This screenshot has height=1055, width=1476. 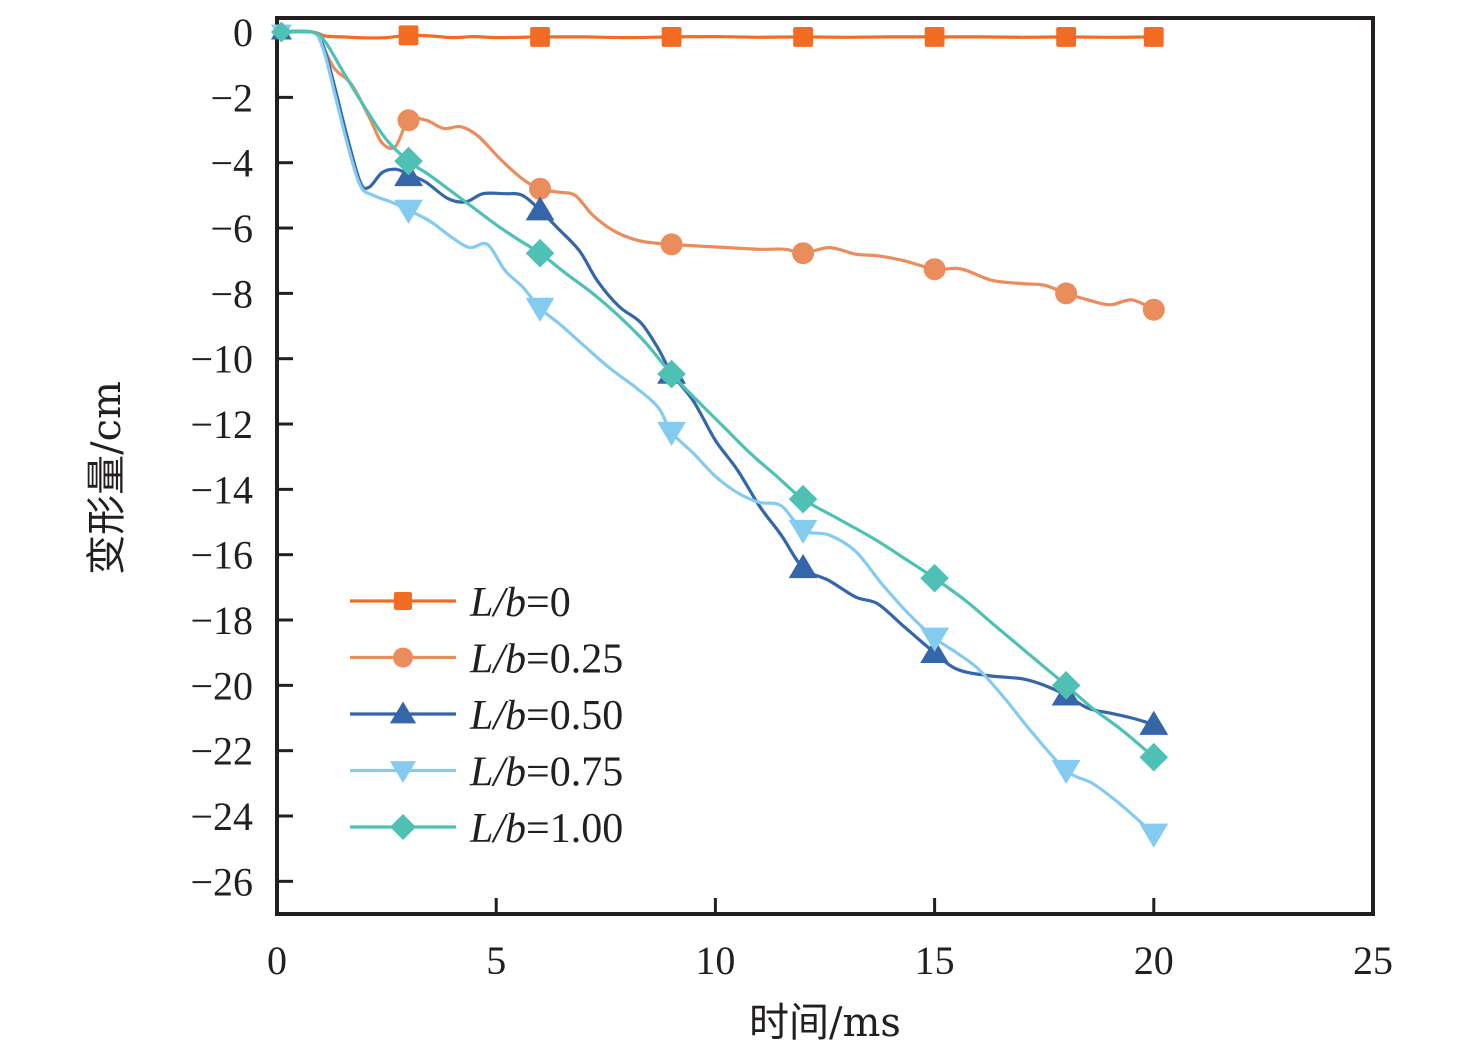 What do you see at coordinates (221, 620) in the screenshot?
I see `y-tick-label: −18` at bounding box center [221, 620].